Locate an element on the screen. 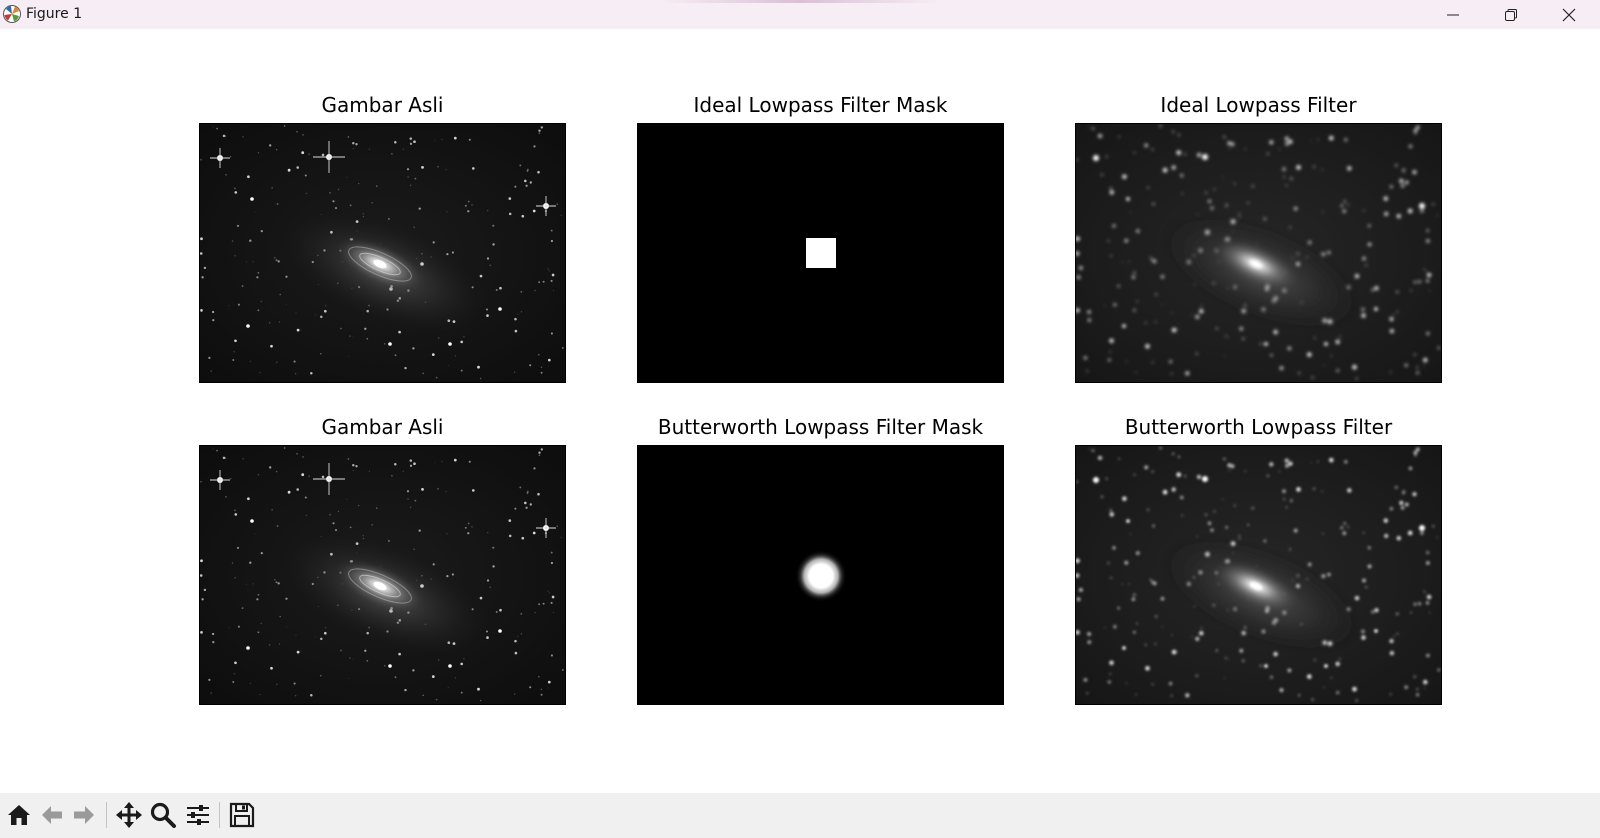 Image resolution: width=1600 pixels, height=838 pixels. ideal-mask-image is located at coordinates (820, 253).